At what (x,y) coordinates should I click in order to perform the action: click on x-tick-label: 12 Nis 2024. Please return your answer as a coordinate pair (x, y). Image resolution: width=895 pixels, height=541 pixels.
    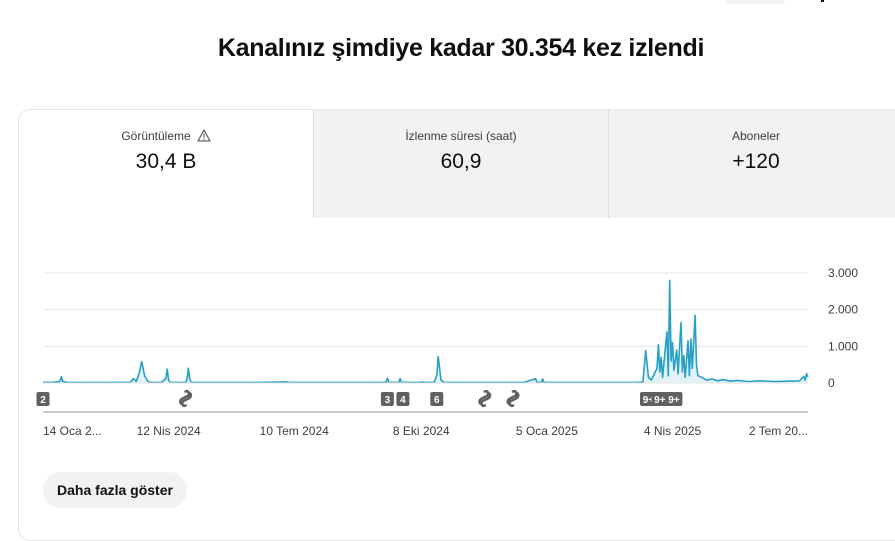
    Looking at the image, I should click on (169, 431).